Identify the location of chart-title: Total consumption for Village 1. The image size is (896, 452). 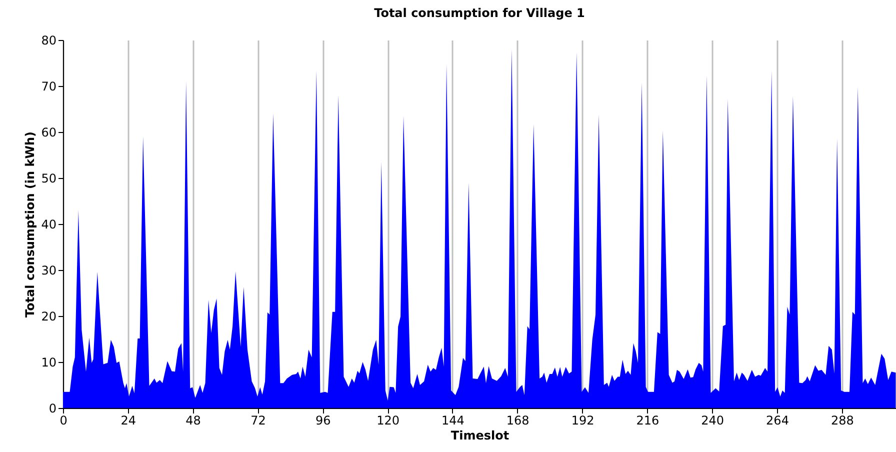
(479, 13).